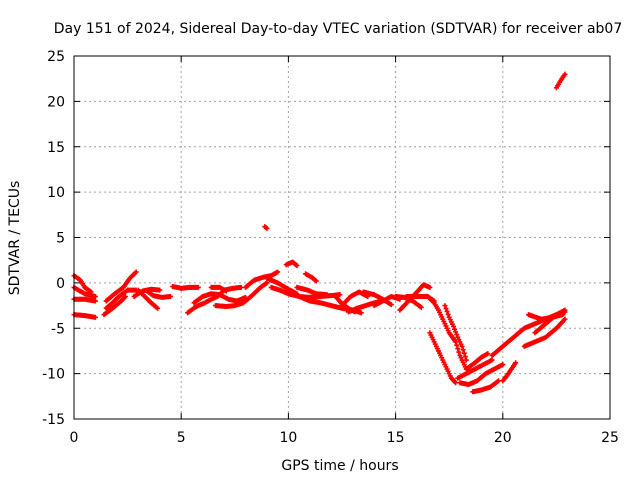 This screenshot has height=480, width=640. I want to click on y-tick-label: 15, so click(56, 148).